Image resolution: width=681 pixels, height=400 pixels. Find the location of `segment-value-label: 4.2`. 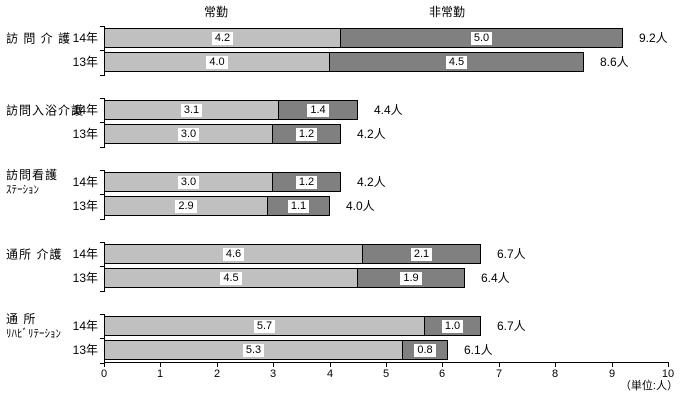

segment-value-label: 4.2 is located at coordinates (222, 38).